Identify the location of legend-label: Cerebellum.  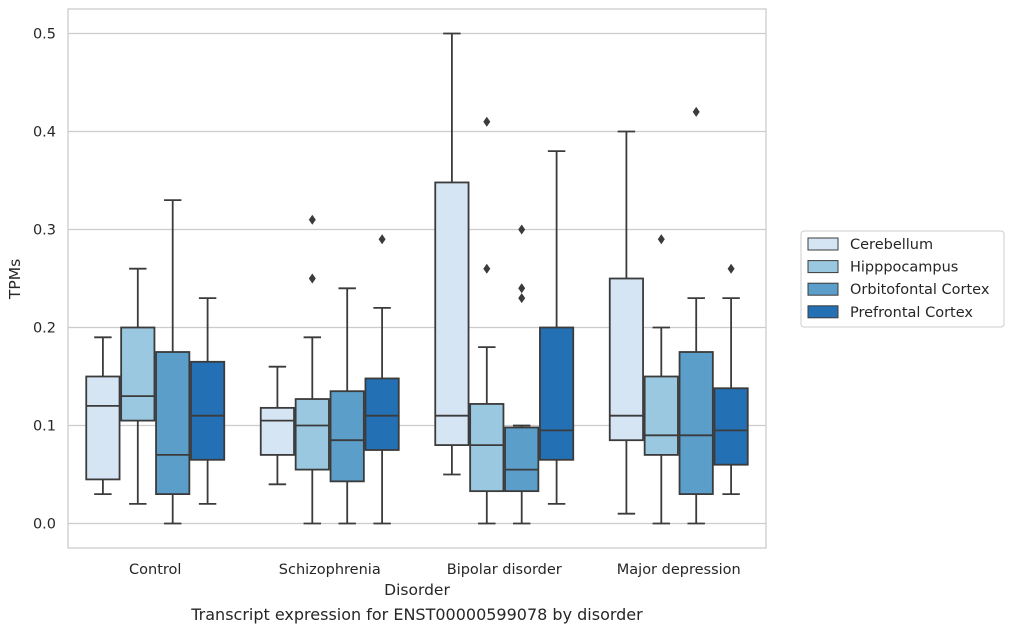
(891, 245).